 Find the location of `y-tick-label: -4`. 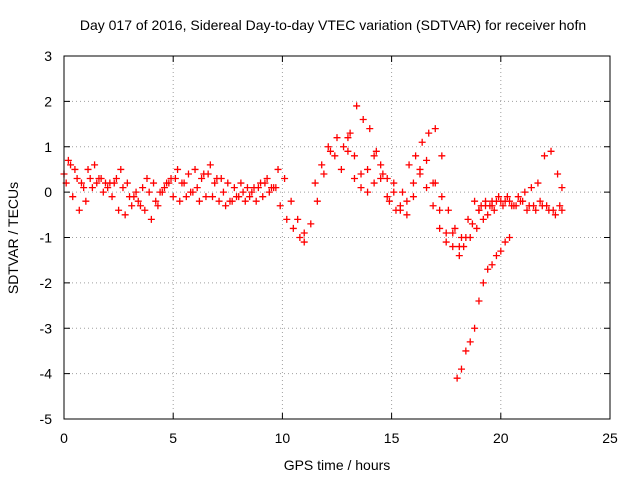

y-tick-label: -4 is located at coordinates (46, 374).